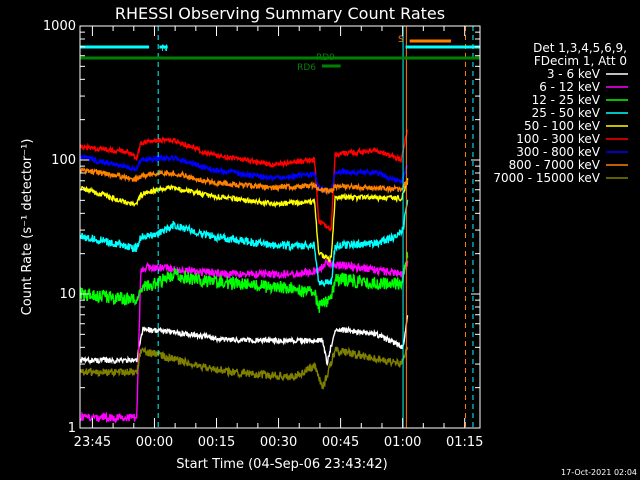 The height and width of the screenshot is (480, 640). I want to click on legend-label: 100 - 300 keV, so click(558, 139).